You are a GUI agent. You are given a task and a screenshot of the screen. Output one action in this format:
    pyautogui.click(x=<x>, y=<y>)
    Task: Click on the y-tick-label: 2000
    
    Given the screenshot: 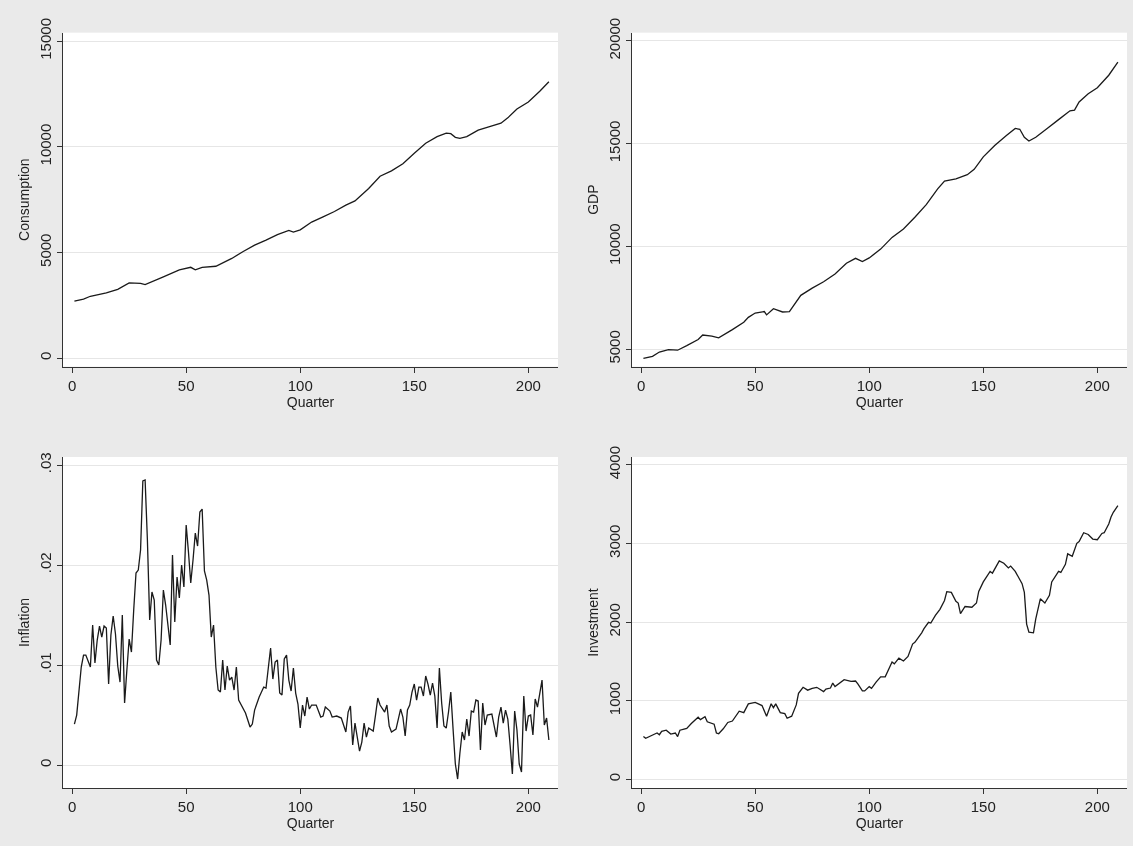 What is the action you would take?
    pyautogui.click(x=614, y=620)
    